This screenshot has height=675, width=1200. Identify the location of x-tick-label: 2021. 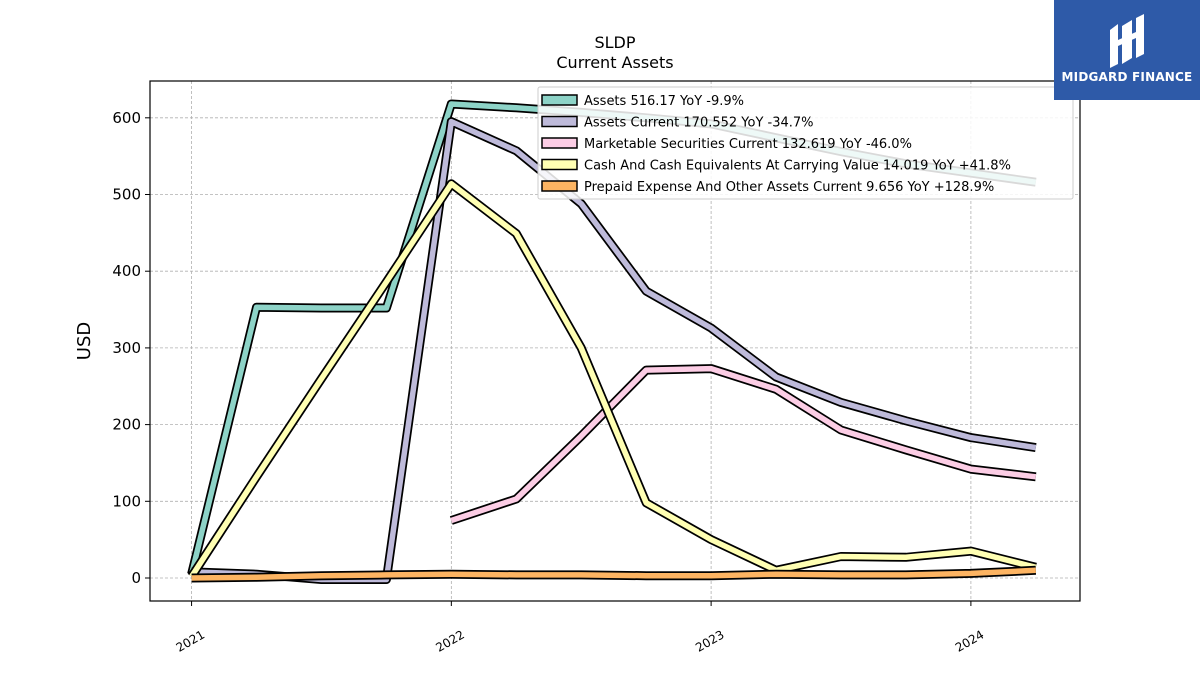
(190, 640).